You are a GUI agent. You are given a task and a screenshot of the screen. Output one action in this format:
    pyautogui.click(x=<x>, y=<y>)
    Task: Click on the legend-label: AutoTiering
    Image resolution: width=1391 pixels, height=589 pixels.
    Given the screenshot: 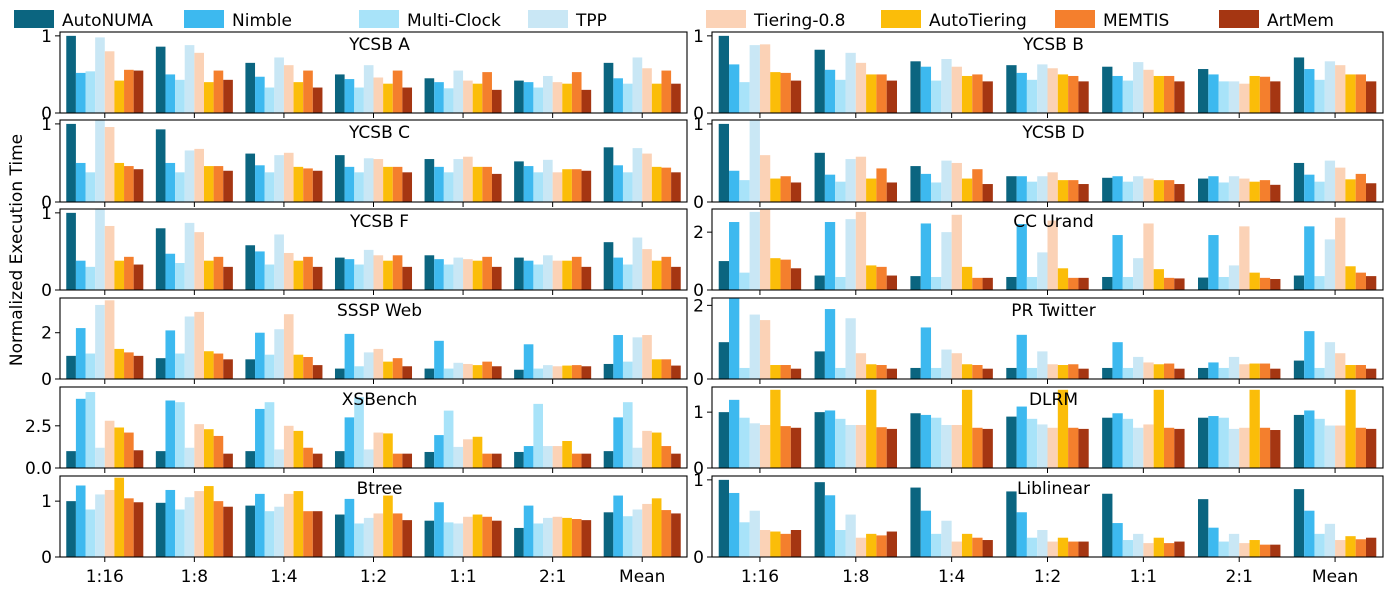 What is the action you would take?
    pyautogui.click(x=978, y=21)
    